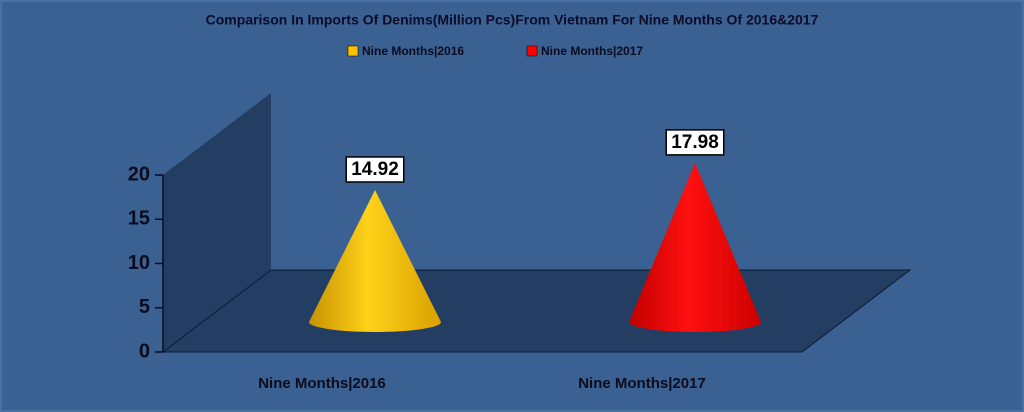  What do you see at coordinates (642, 383) in the screenshot?
I see `x-tick-label: Nine Months|2017` at bounding box center [642, 383].